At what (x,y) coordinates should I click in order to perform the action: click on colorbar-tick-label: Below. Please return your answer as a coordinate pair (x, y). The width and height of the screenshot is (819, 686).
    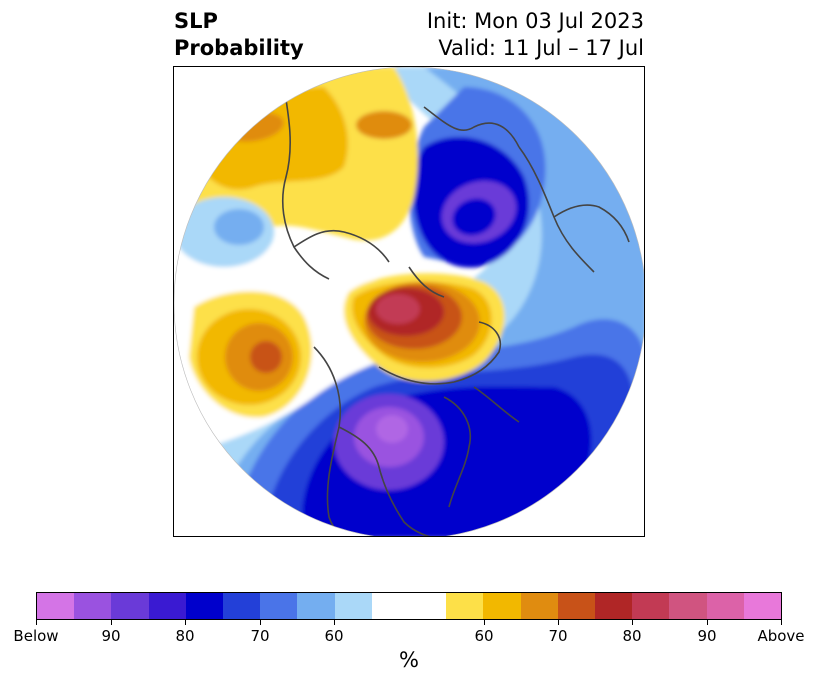
    Looking at the image, I should click on (36, 636).